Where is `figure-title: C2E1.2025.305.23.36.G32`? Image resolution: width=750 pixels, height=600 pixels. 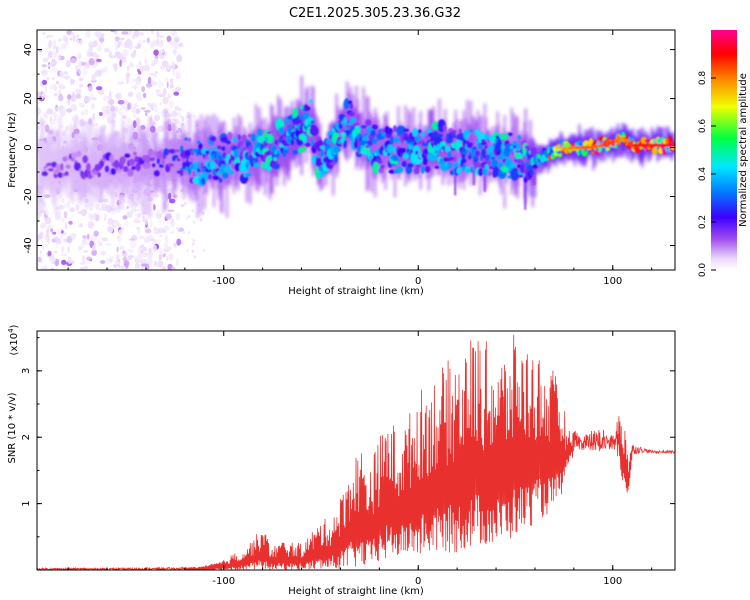
figure-title: C2E1.2025.305.23.36.G32 is located at coordinates (375, 13).